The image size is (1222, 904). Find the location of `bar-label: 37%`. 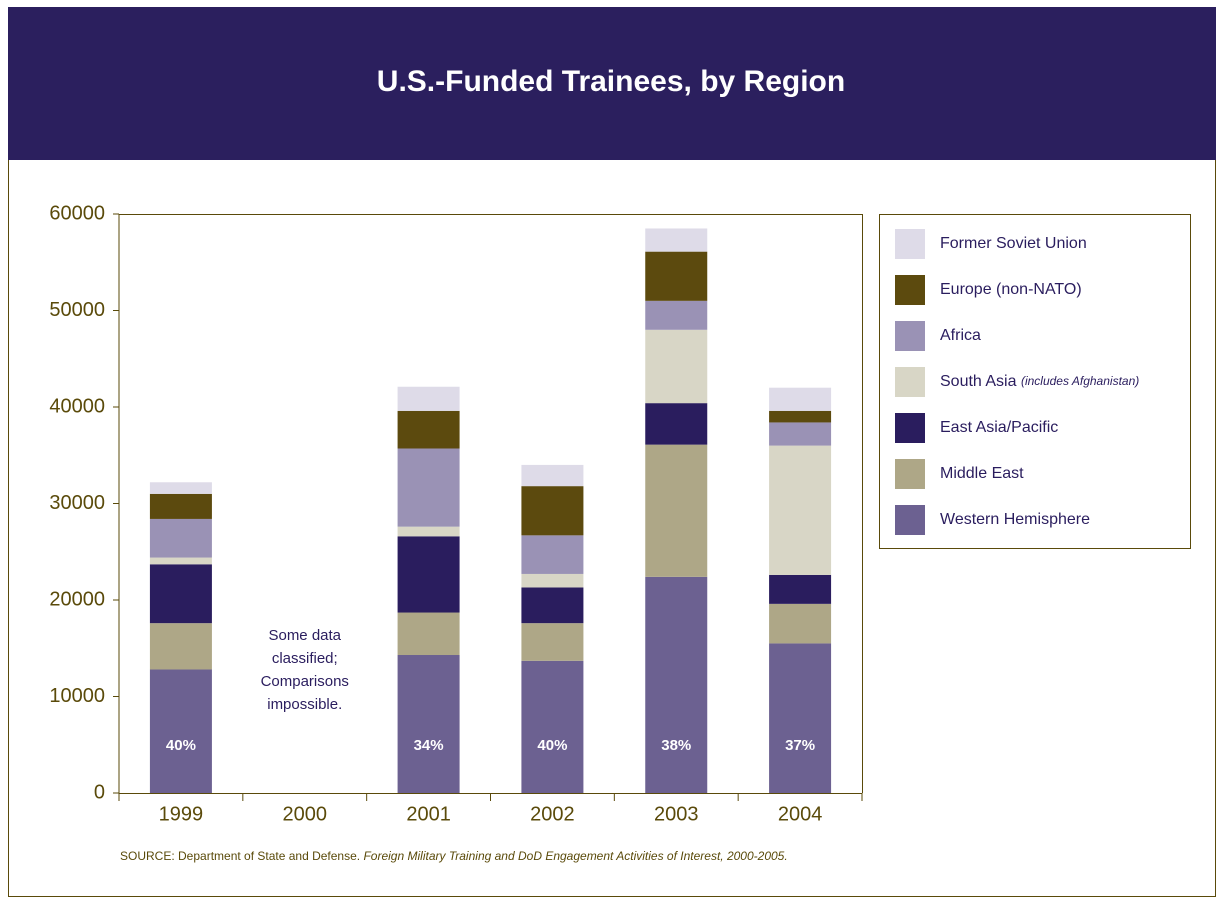

bar-label: 37% is located at coordinates (800, 745).